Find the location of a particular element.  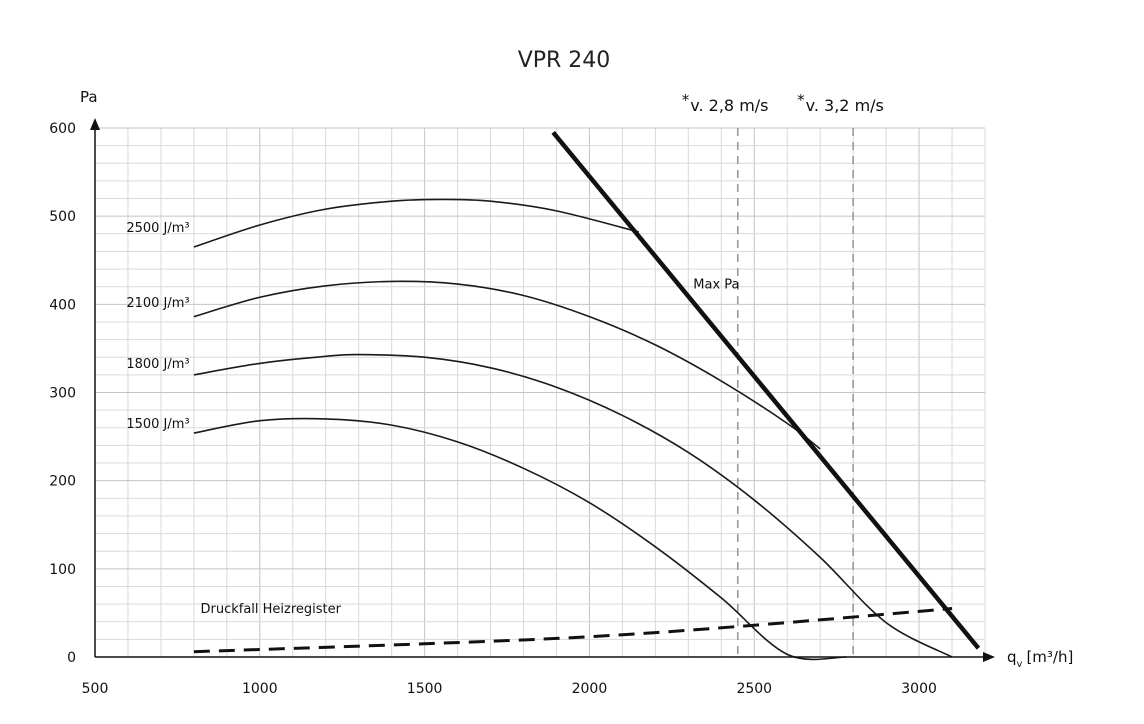

annotation-label: 1500 J/m³ is located at coordinates (157, 424).